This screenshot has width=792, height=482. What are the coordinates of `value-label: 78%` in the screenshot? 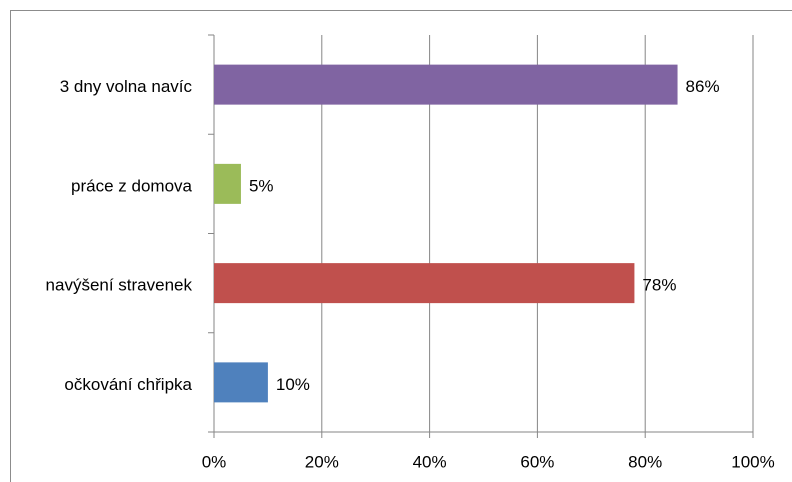 It's located at (659, 285).